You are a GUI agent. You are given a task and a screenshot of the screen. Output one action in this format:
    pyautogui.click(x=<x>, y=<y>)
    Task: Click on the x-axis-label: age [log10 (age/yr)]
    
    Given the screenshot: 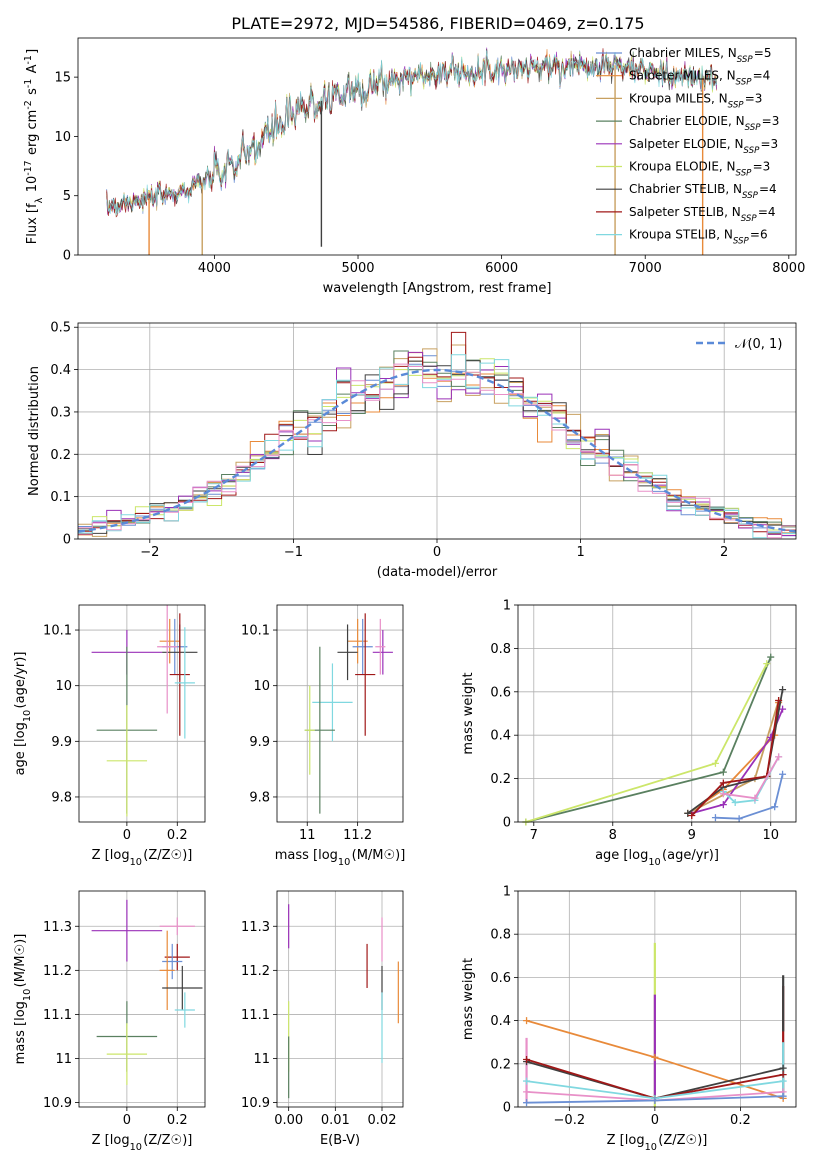 What is the action you would take?
    pyautogui.click(x=657, y=858)
    